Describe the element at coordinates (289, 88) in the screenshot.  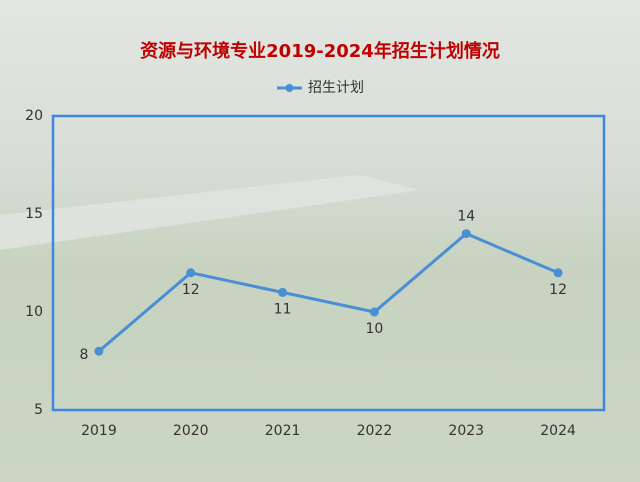
I see `legend-marker` at that location.